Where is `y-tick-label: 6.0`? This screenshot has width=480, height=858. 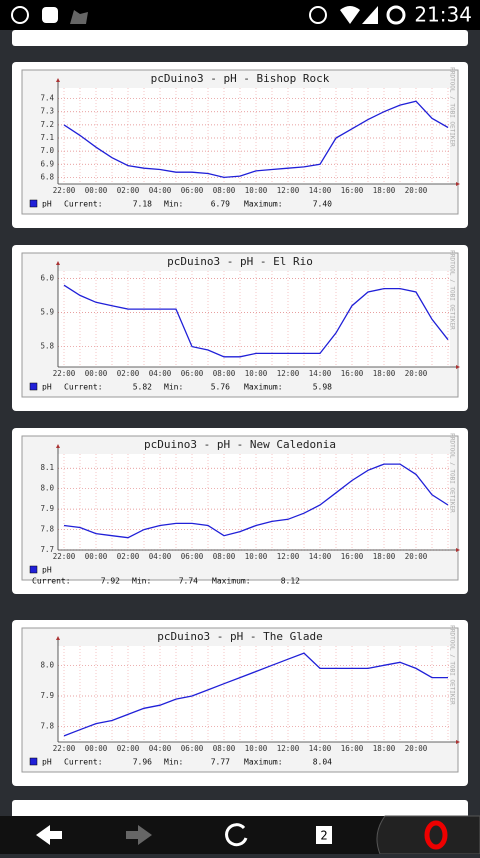 y-tick-label: 6.0 is located at coordinates (47, 277).